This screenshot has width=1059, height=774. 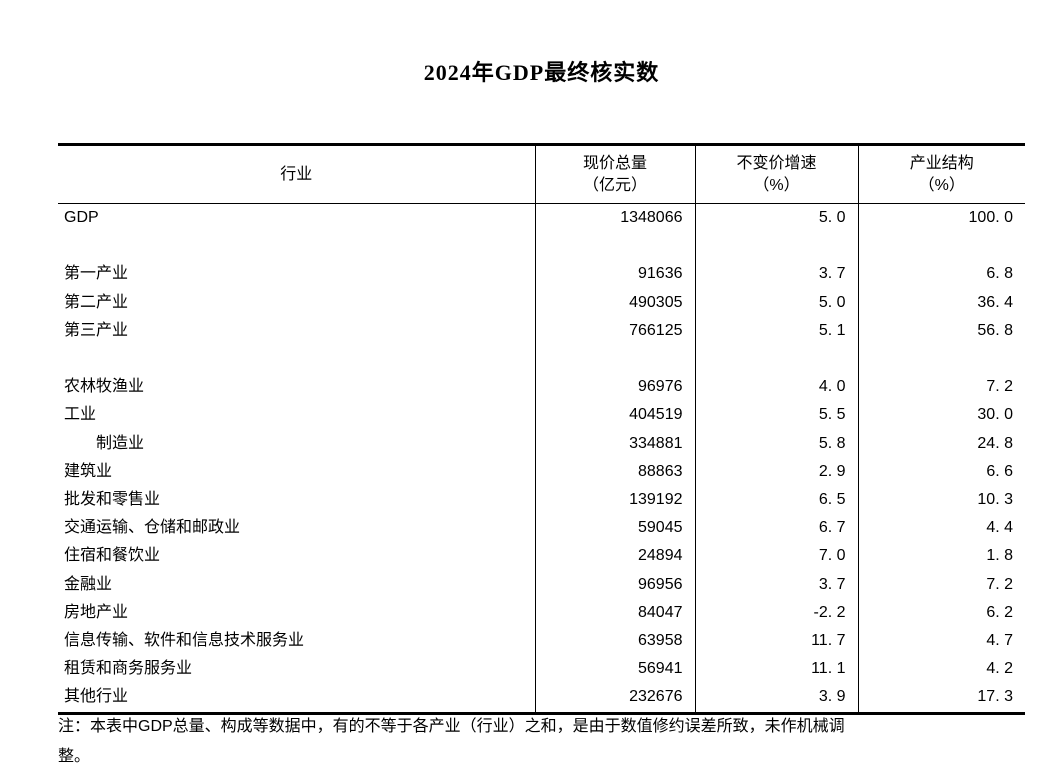 I want to click on current-price-total-cell: 96956, so click(x=614, y=584).